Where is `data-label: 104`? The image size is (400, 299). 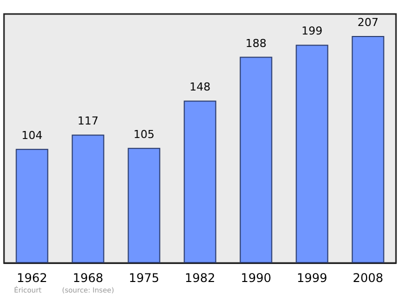 data-label: 104 is located at coordinates (32, 135).